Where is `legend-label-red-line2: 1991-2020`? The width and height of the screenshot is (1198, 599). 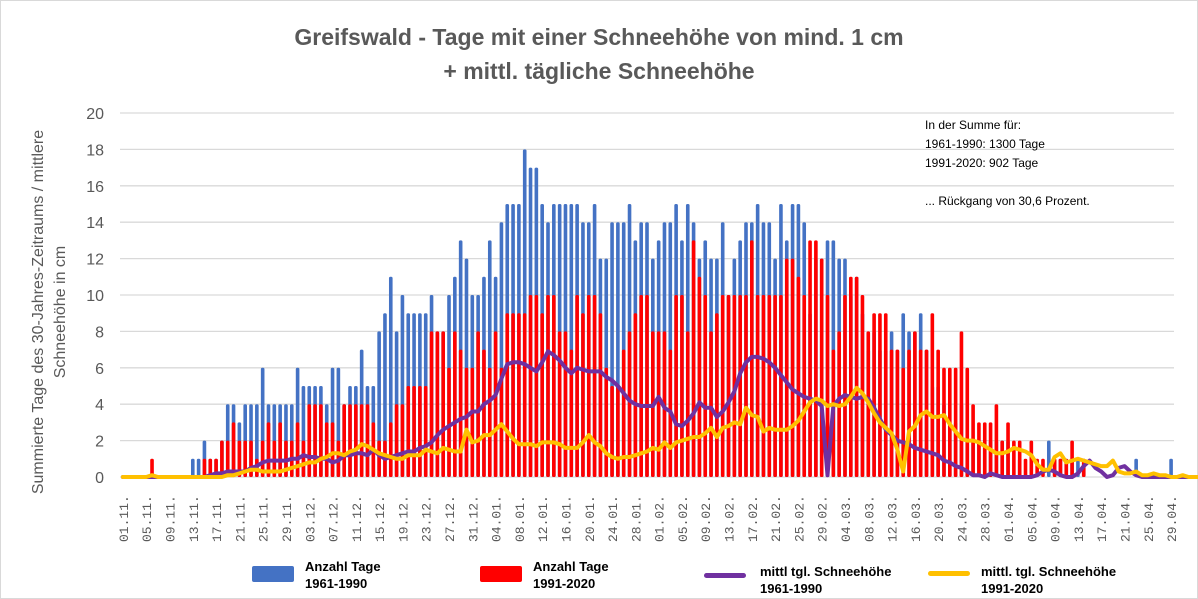
legend-label-red-line2: 1991-2020 is located at coordinates (564, 583).